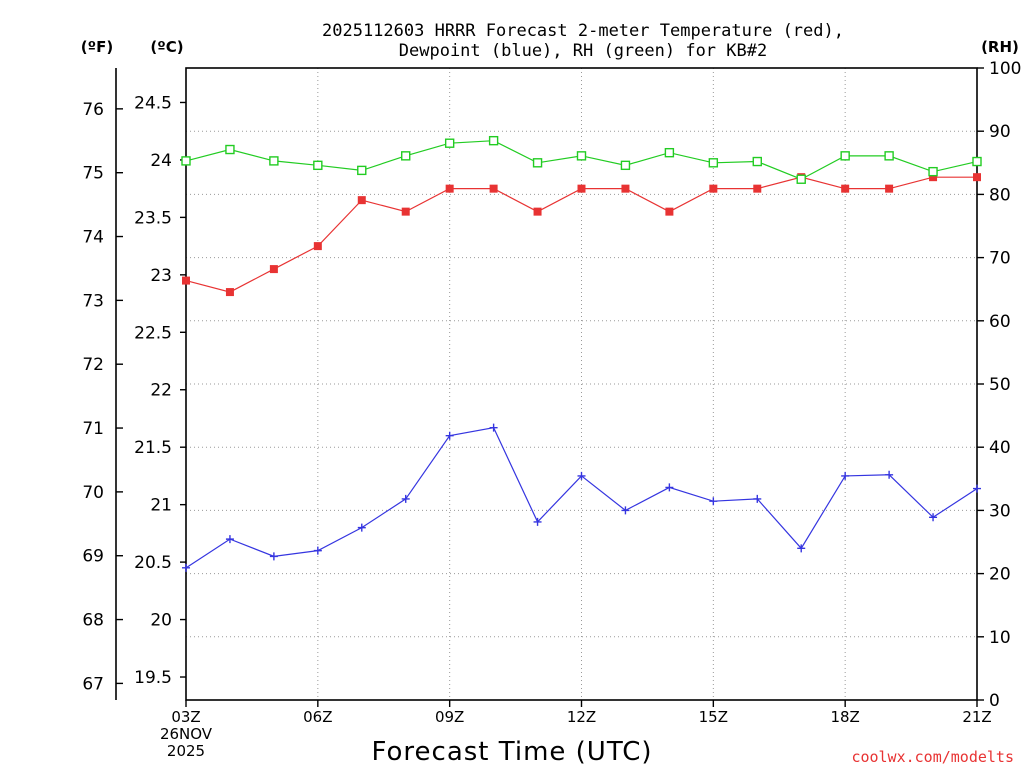  What do you see at coordinates (93, 174) in the screenshot?
I see `fahrenheit-tick-label: 75` at bounding box center [93, 174].